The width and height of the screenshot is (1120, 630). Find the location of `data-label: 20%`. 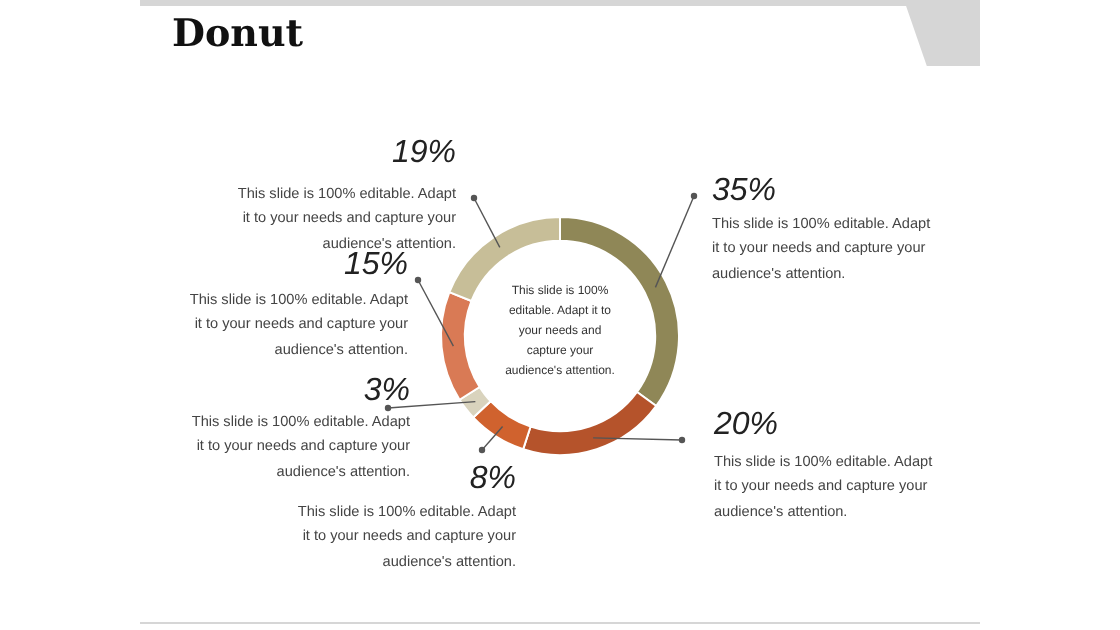

data-label: 20% is located at coordinates (746, 426).